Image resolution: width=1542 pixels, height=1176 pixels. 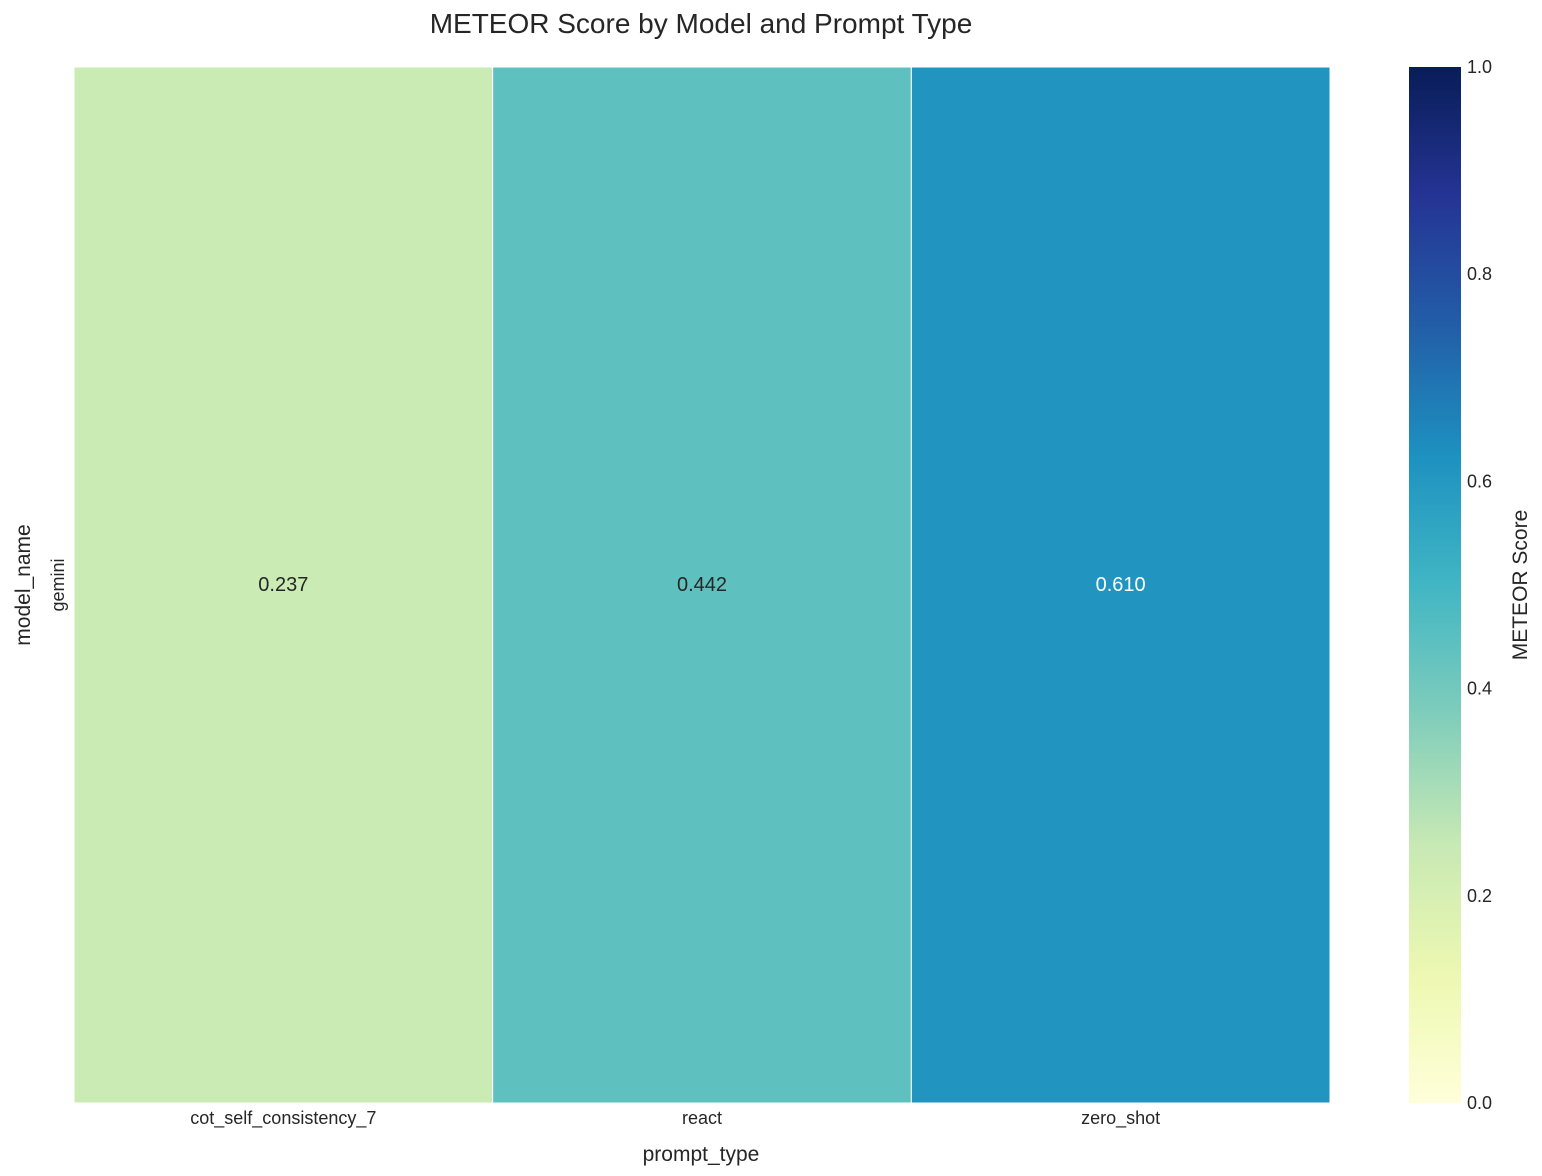 What do you see at coordinates (1479, 585) in the screenshot?
I see `colorbar-ticks: 0.0 0.2 0.4 0.6 0.8 1.0` at bounding box center [1479, 585].